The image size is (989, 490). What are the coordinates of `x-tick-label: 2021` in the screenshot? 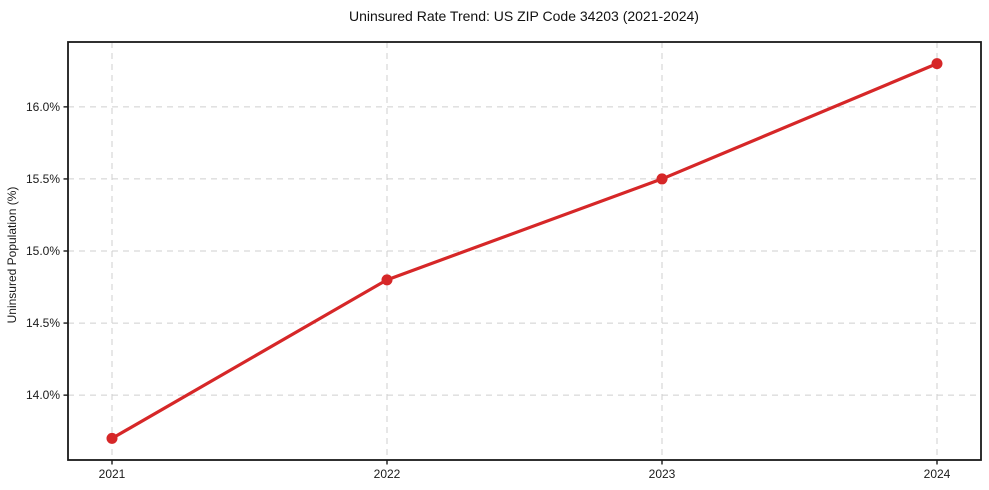 It's located at (112, 474).